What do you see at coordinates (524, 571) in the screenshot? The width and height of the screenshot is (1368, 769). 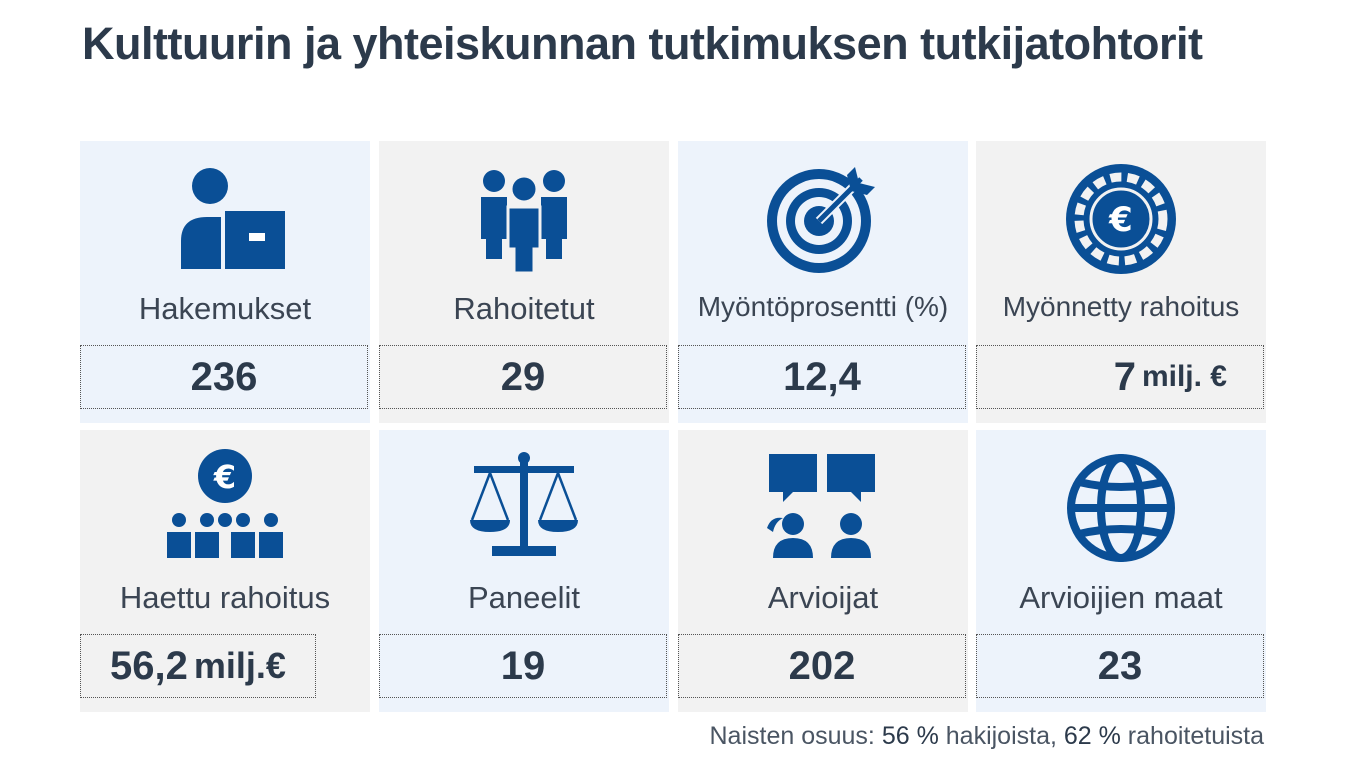 I see `tile-paneelit: Paneelit 19` at bounding box center [524, 571].